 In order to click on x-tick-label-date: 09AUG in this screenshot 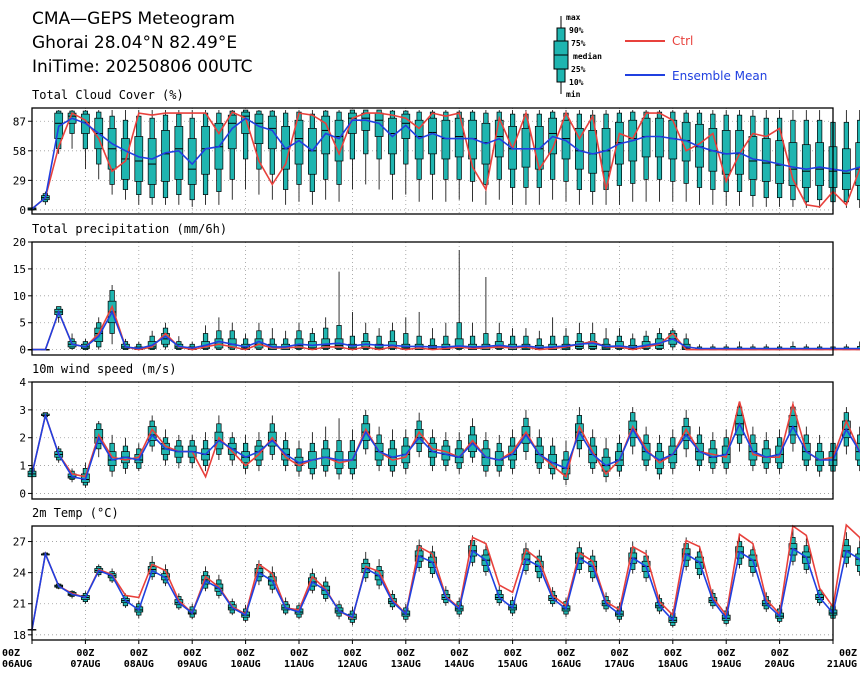, I will do `click(192, 664)`.